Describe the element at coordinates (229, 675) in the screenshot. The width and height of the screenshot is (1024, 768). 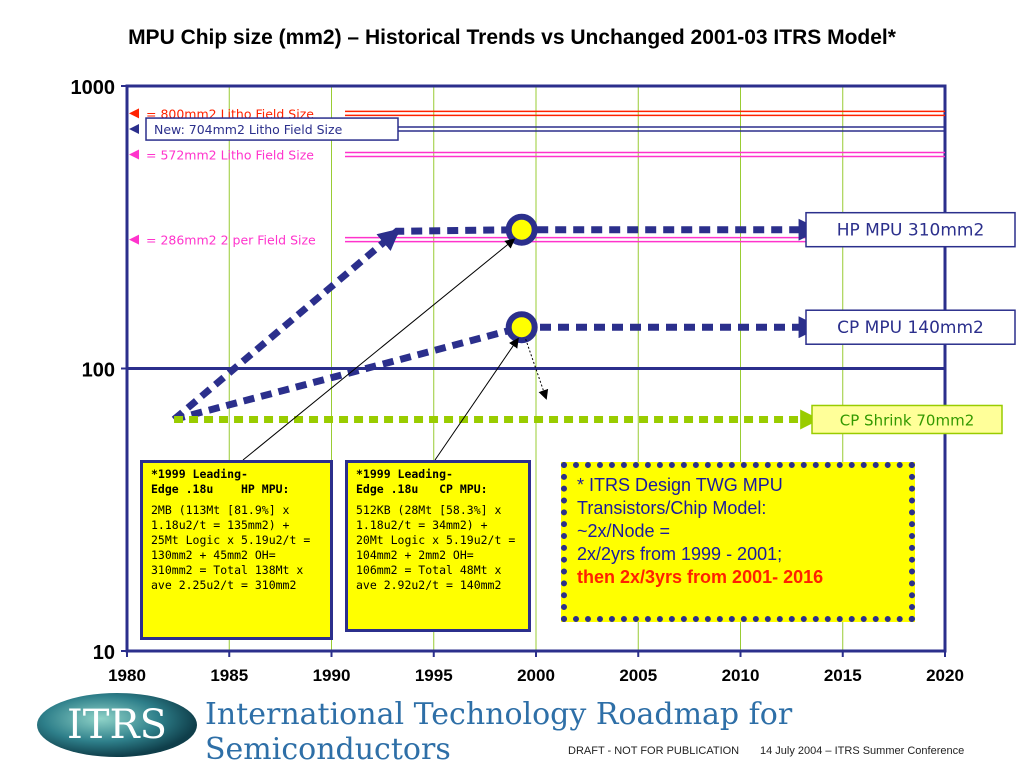
I see `x-tick-label: 1985` at that location.